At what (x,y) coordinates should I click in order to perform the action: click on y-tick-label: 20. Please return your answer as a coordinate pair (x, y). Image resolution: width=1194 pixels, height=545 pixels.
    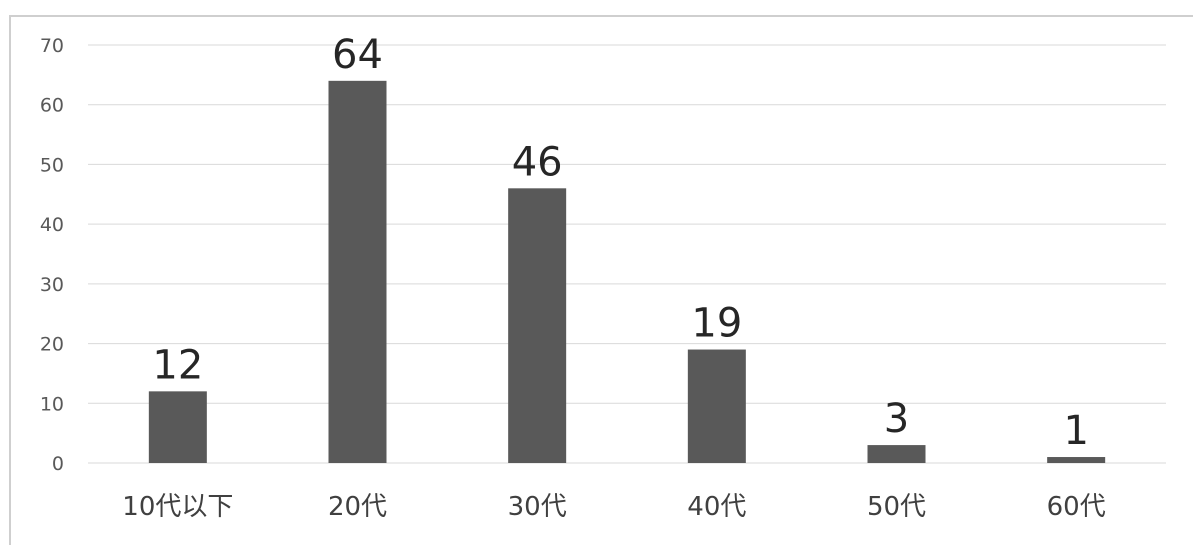
    Looking at the image, I should click on (52, 345).